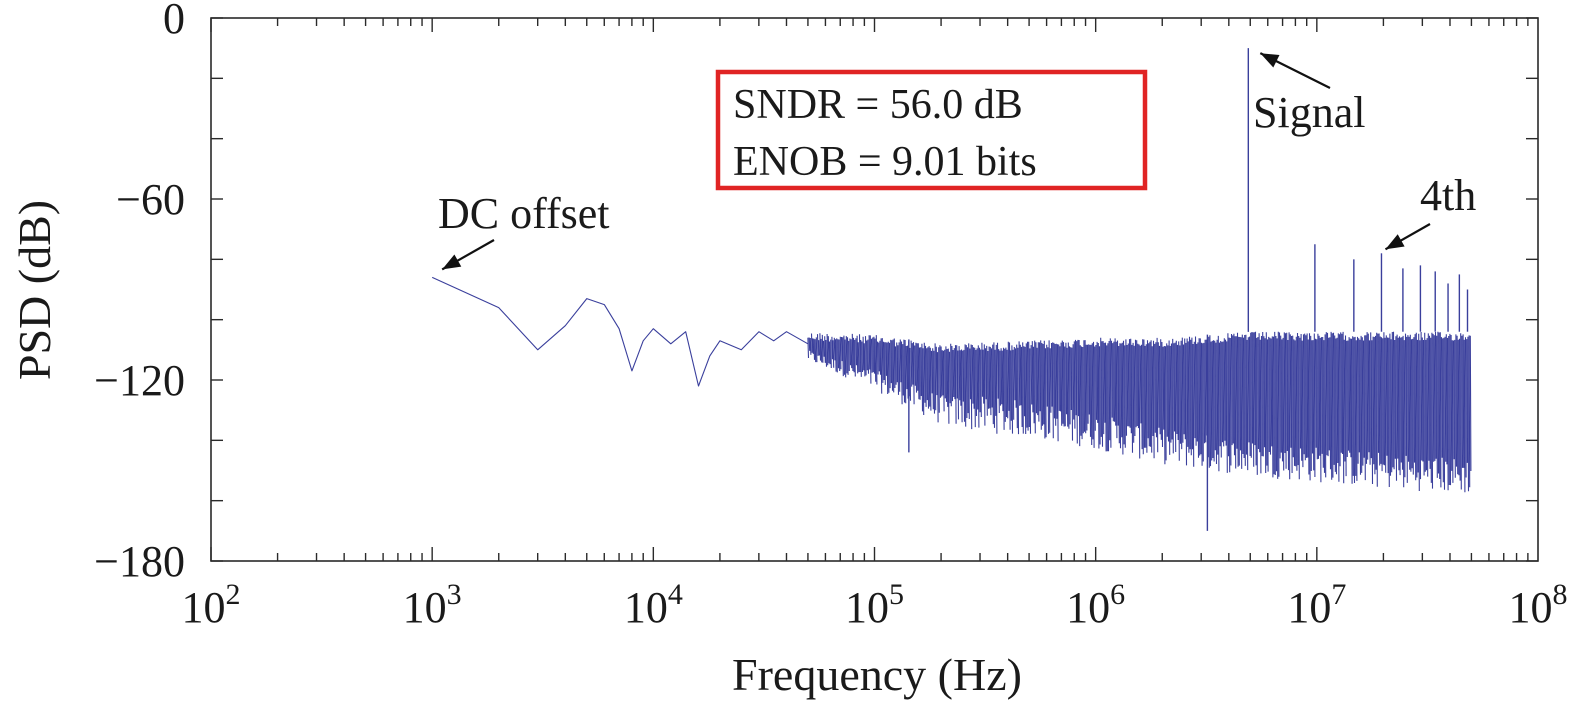  I want to click on x-tick-label: 10⁸, so click(1538, 605).